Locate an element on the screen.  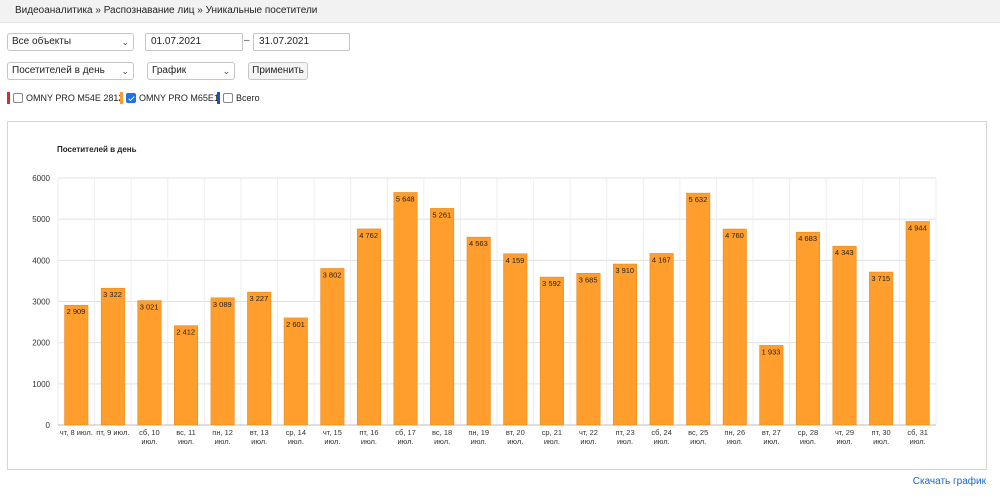
x-tick-label: сб, 17 is located at coordinates (405, 432).